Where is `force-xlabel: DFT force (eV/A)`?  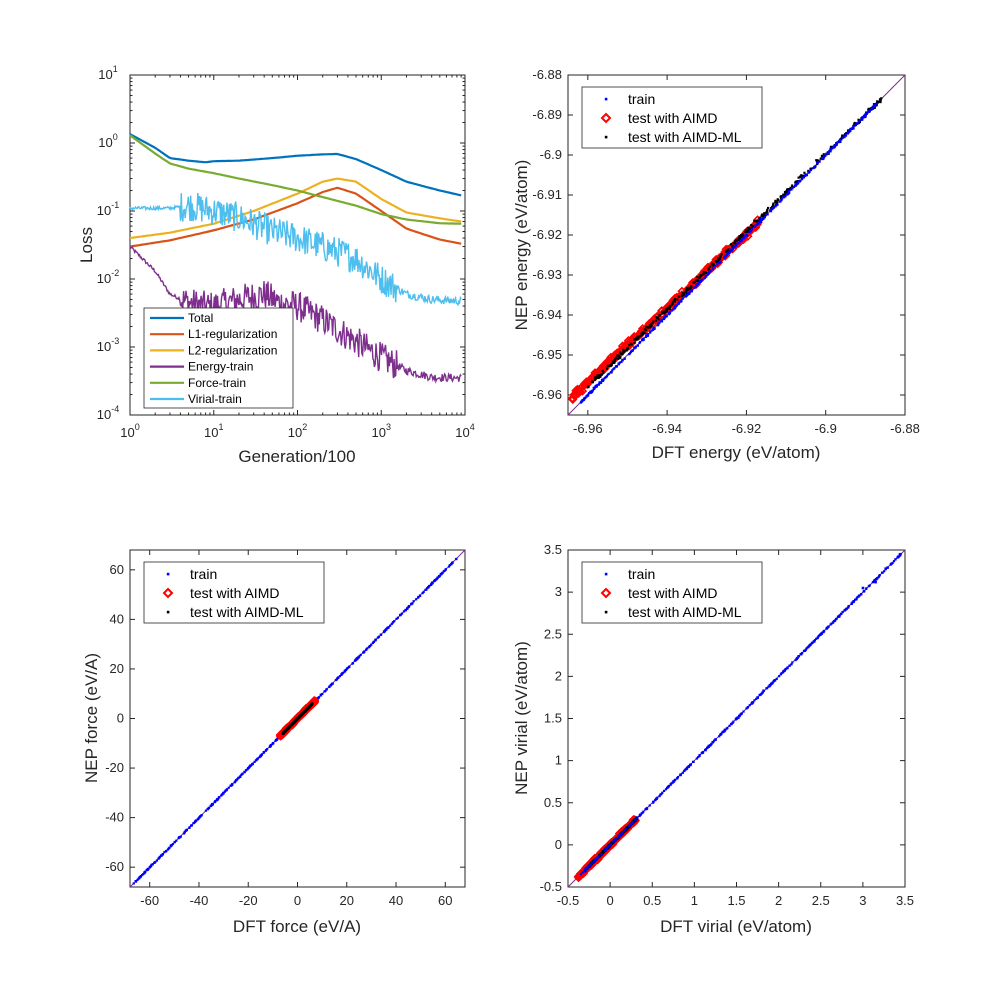 force-xlabel: DFT force (eV/A) is located at coordinates (297, 926).